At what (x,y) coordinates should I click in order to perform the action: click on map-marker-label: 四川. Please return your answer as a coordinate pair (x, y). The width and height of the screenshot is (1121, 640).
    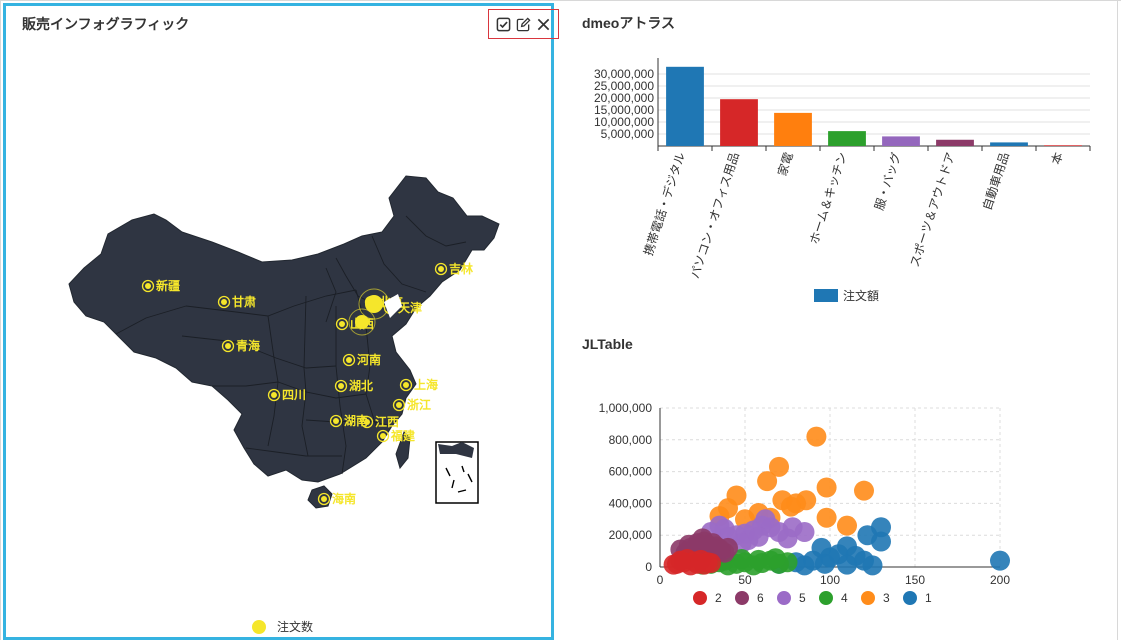
    Looking at the image, I should click on (294, 395).